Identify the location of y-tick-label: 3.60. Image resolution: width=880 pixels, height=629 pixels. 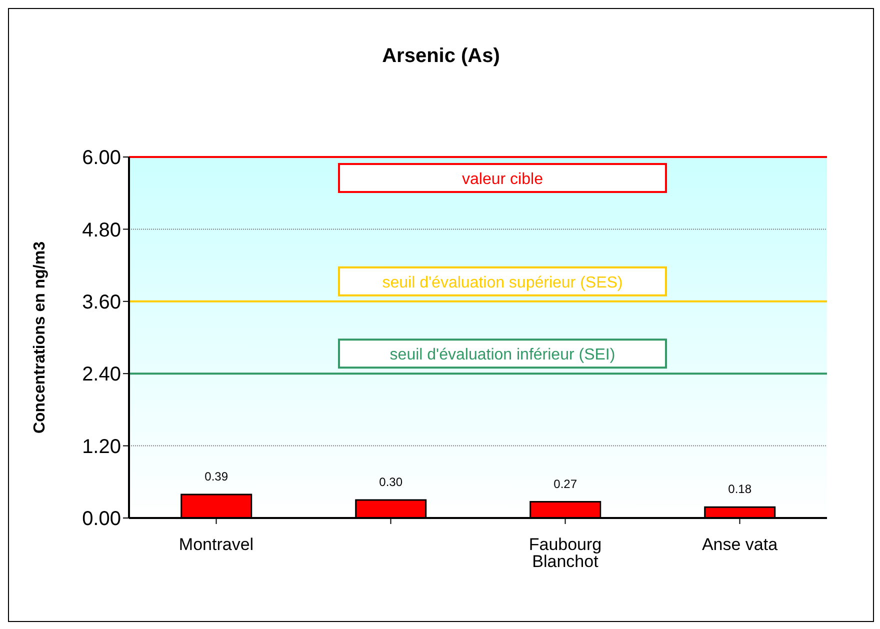
(101, 303).